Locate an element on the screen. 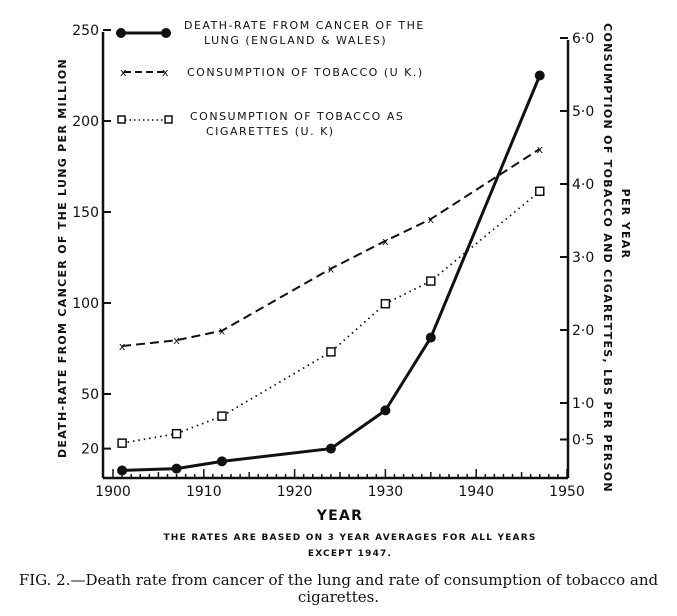 This screenshot has width=677, height=616. y2-tick-label: 0·5 is located at coordinates (583, 441).